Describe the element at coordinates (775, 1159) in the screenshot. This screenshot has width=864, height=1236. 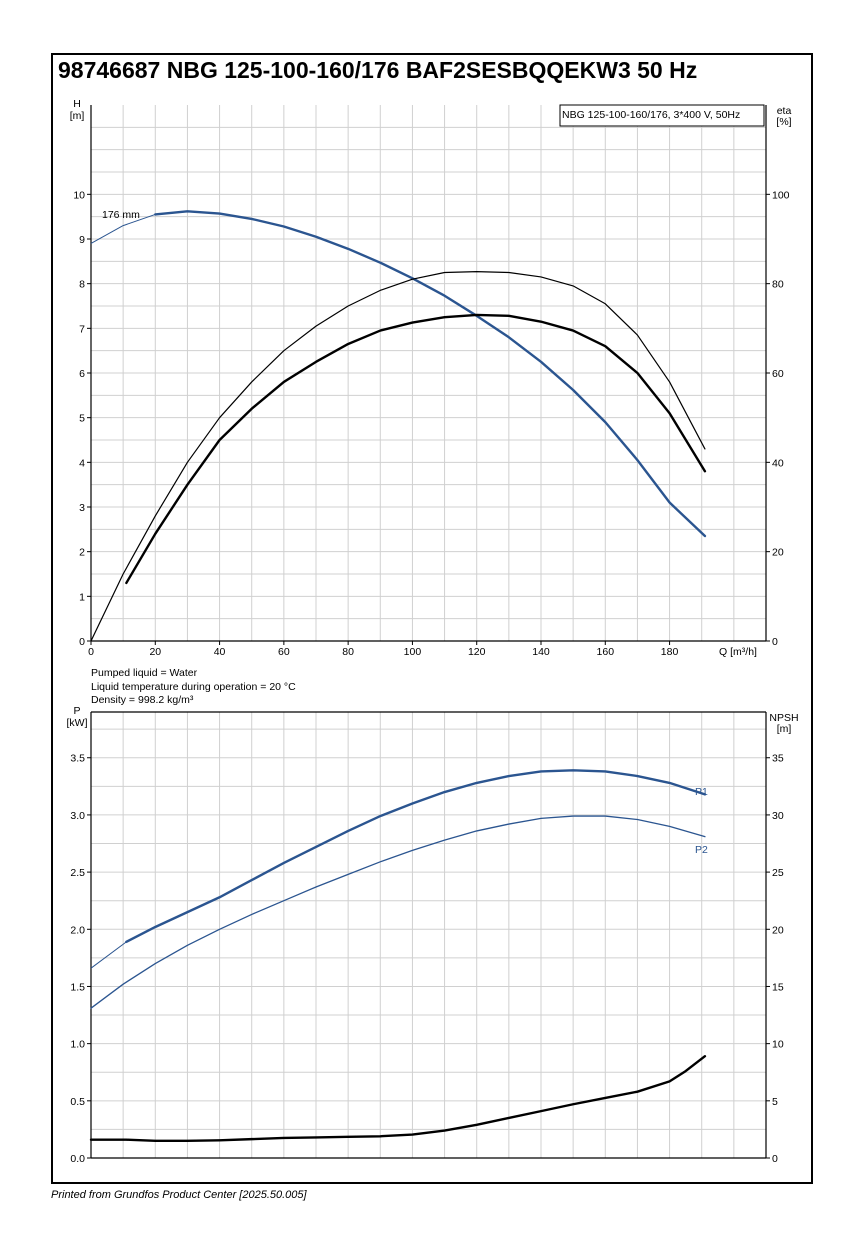
I see `power-right-tick-label: 0` at that location.